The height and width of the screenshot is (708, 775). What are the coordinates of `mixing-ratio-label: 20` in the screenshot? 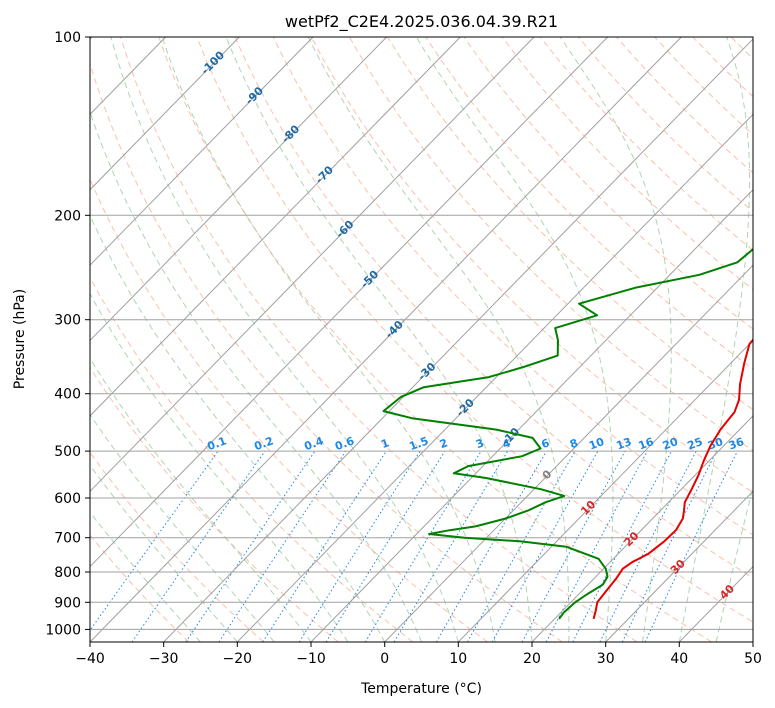 It's located at (670, 444).